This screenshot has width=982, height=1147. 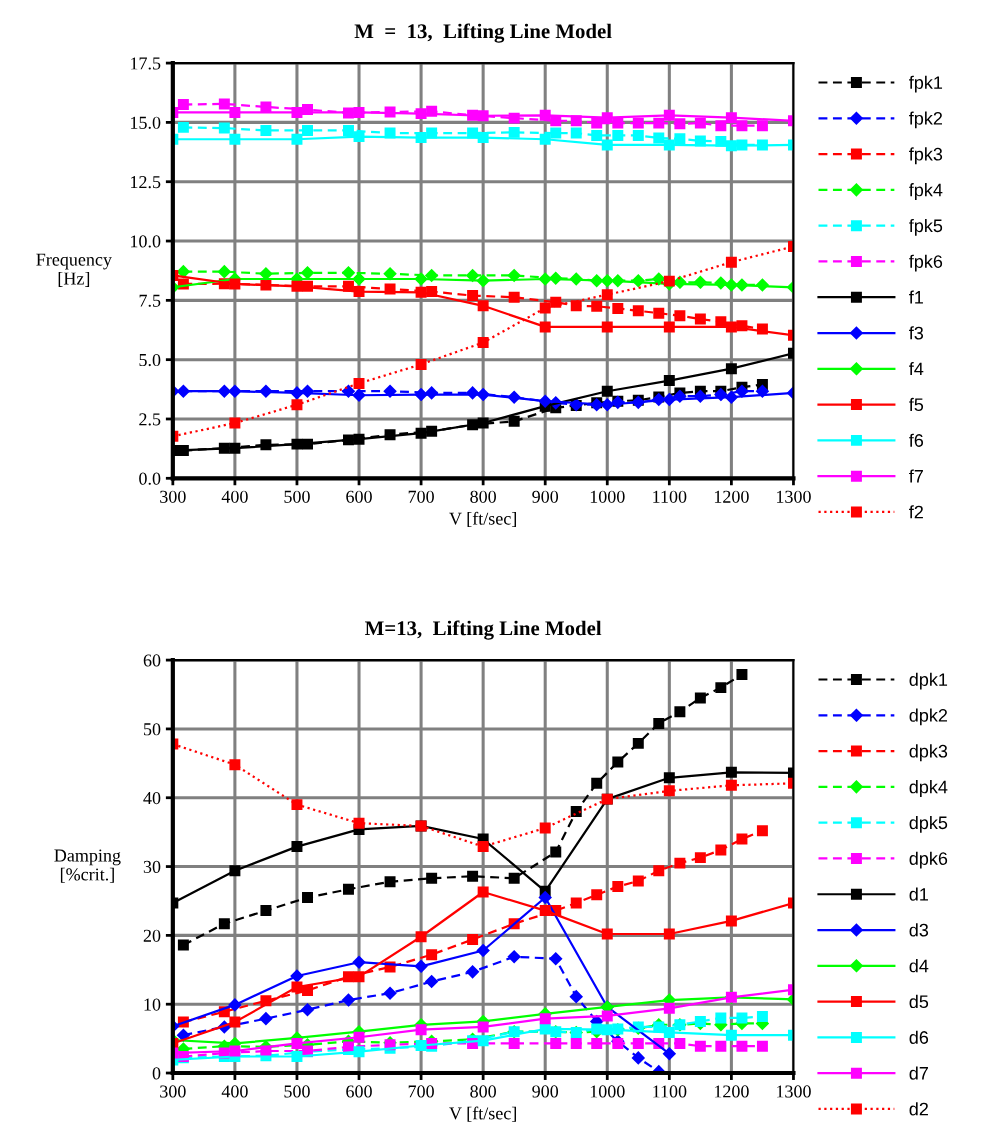 I want to click on legend-label: f1, so click(x=916, y=297).